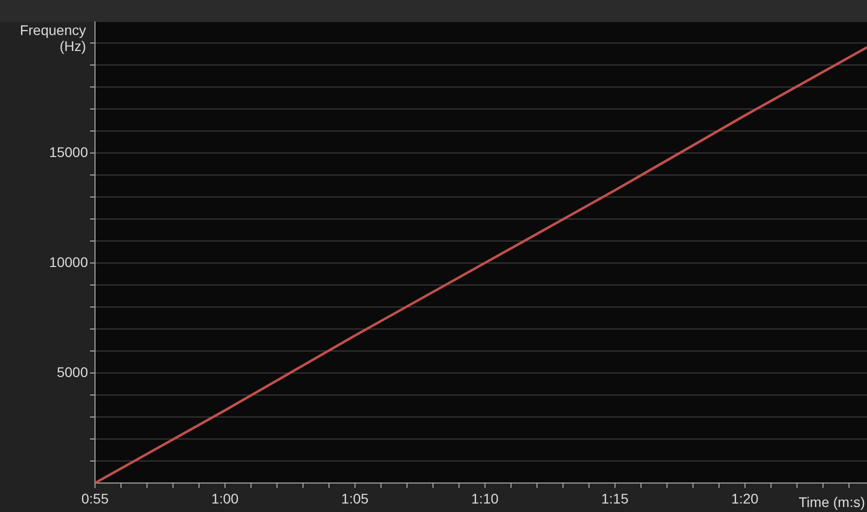 This screenshot has width=867, height=512. Describe the element at coordinates (68, 152) in the screenshot. I see `y-tick-label: 15000` at that location.